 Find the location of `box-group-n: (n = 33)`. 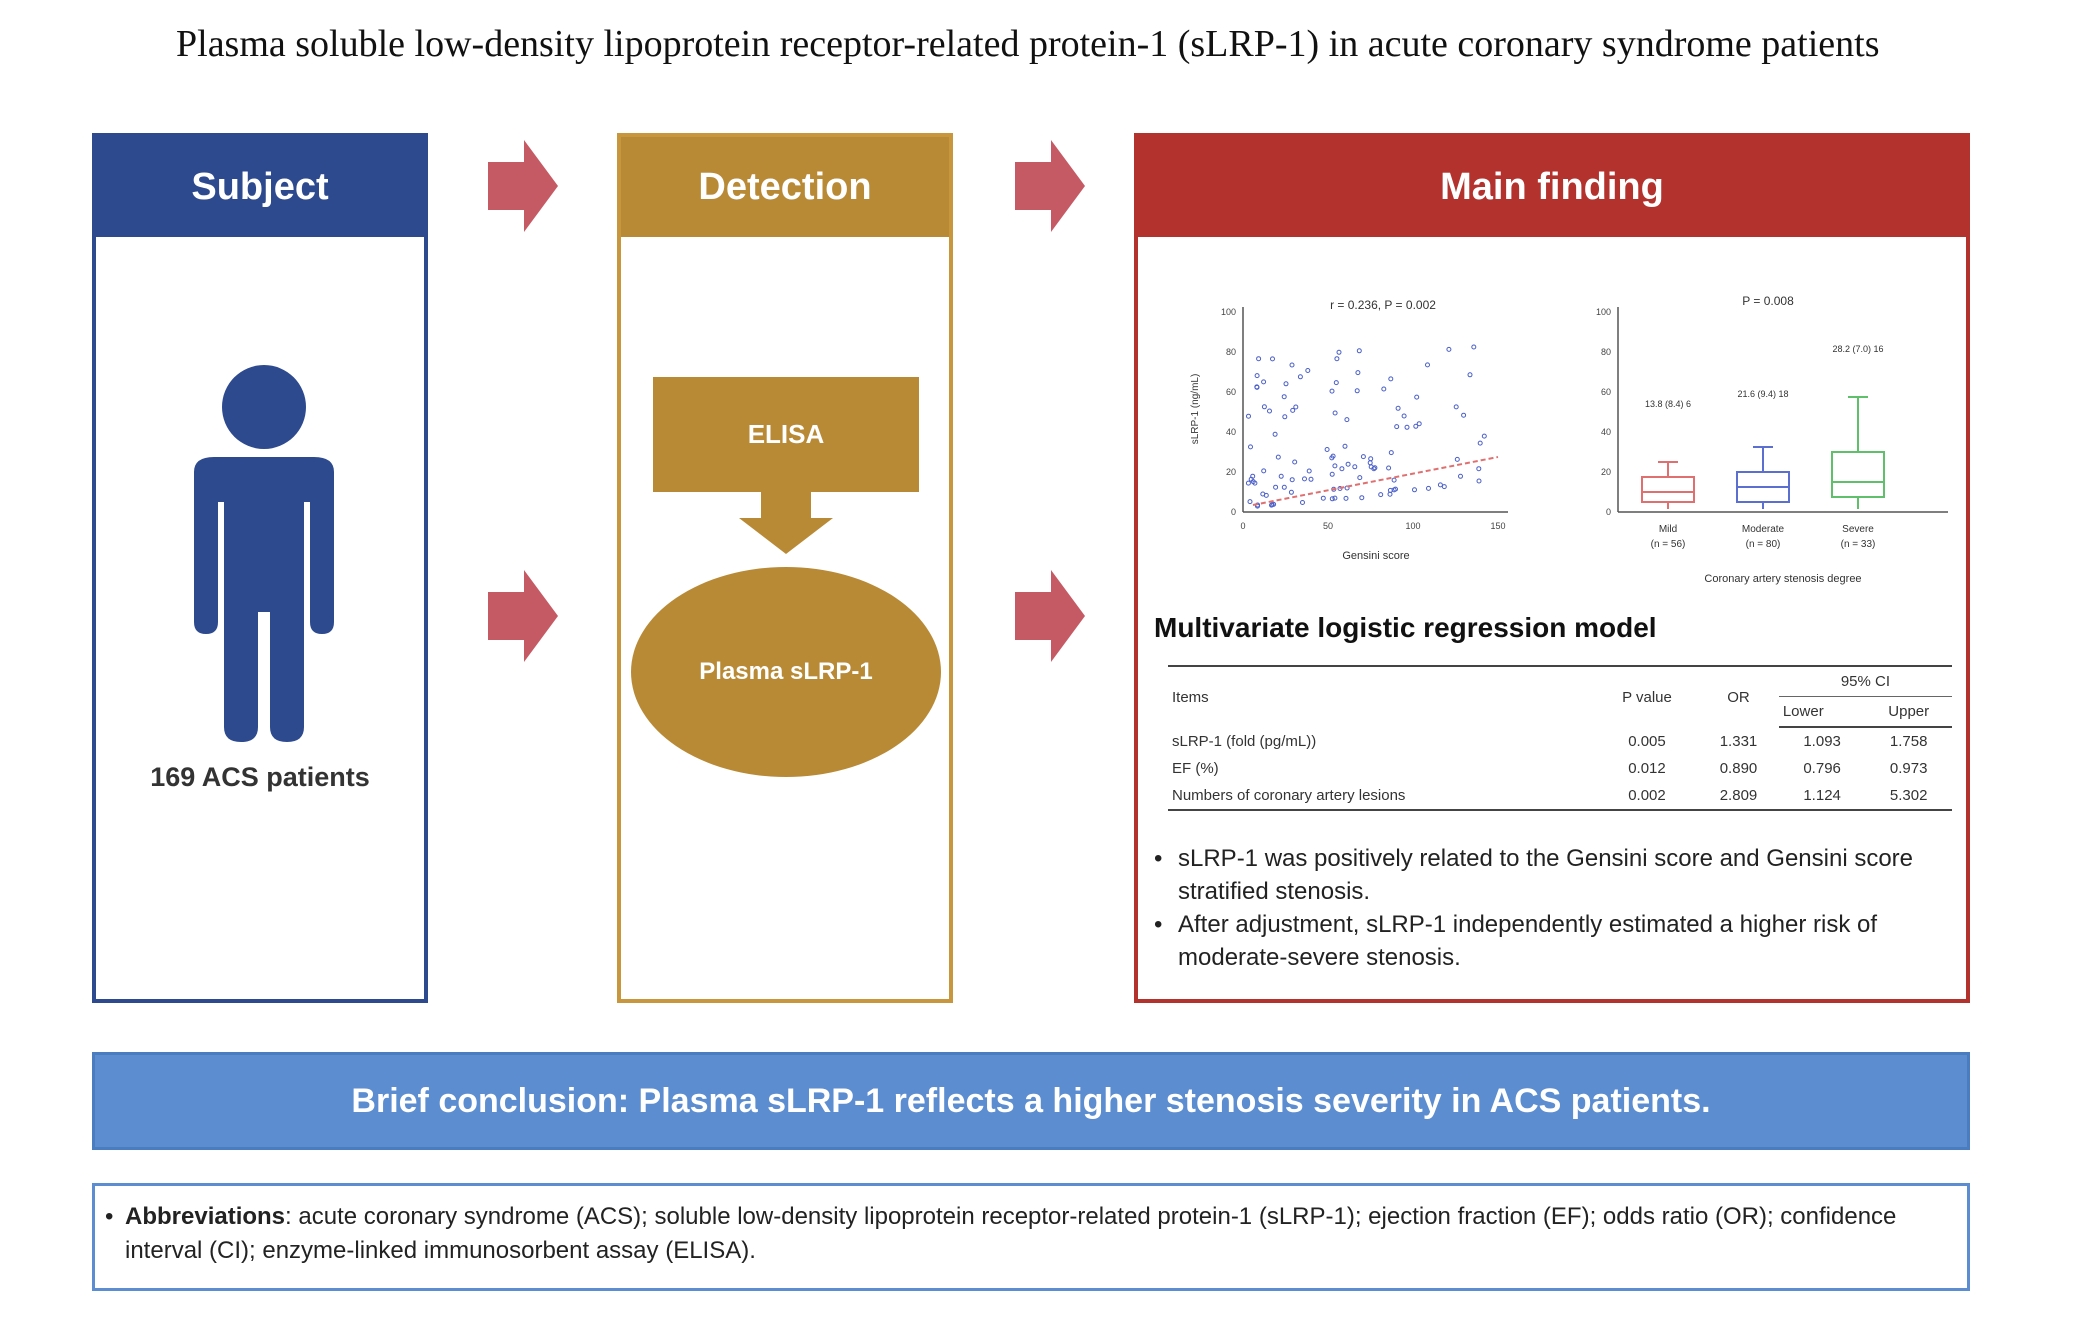

box-group-n: (n = 33) is located at coordinates (1858, 544).